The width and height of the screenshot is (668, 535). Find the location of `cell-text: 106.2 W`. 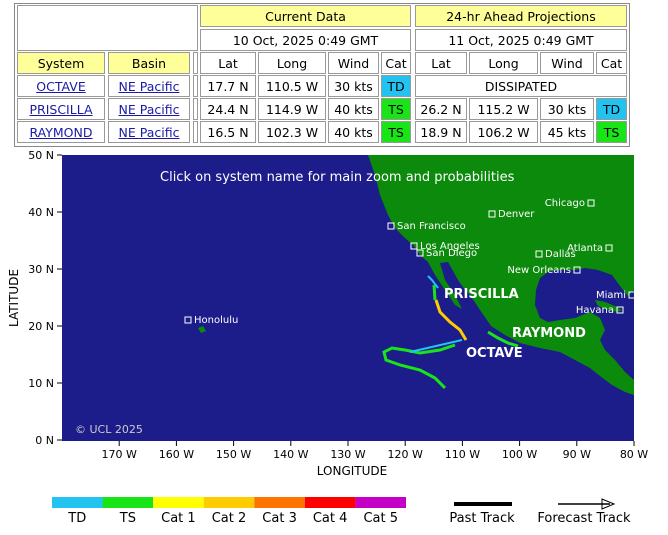

cell-text: 106.2 W is located at coordinates (503, 132).